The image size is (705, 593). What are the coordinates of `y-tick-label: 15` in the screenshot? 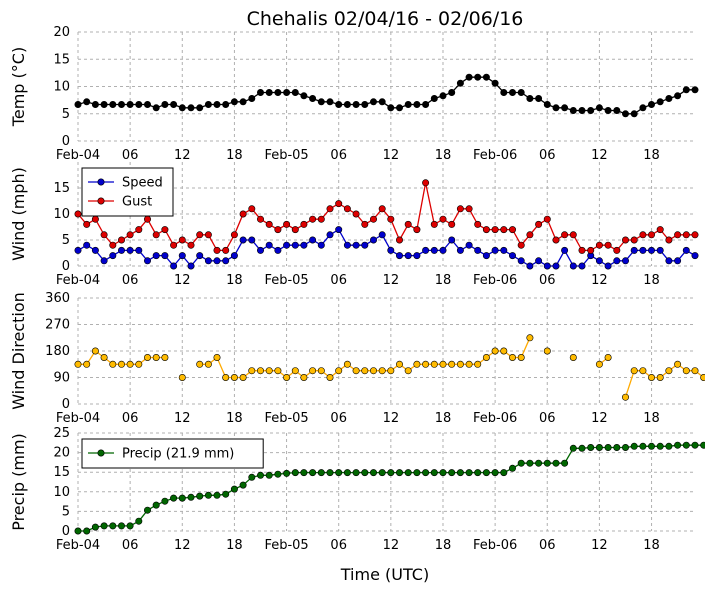 It's located at (61, 472).